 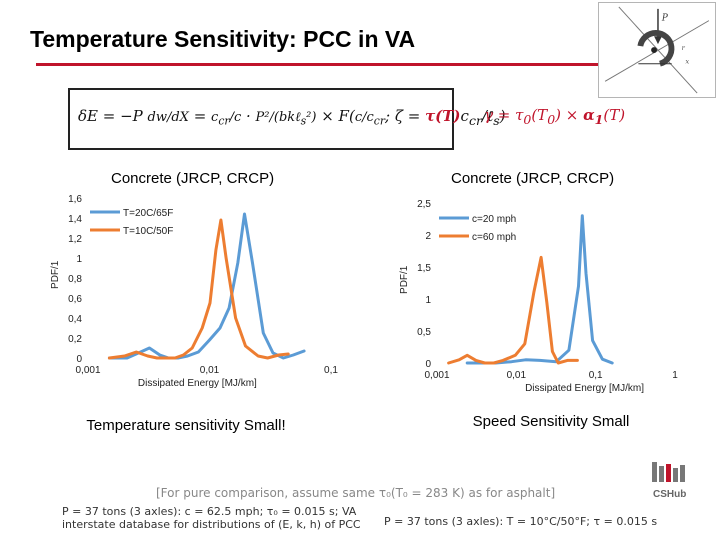 I want to click on legend-label-0: c=20 mph, so click(x=494, y=219).